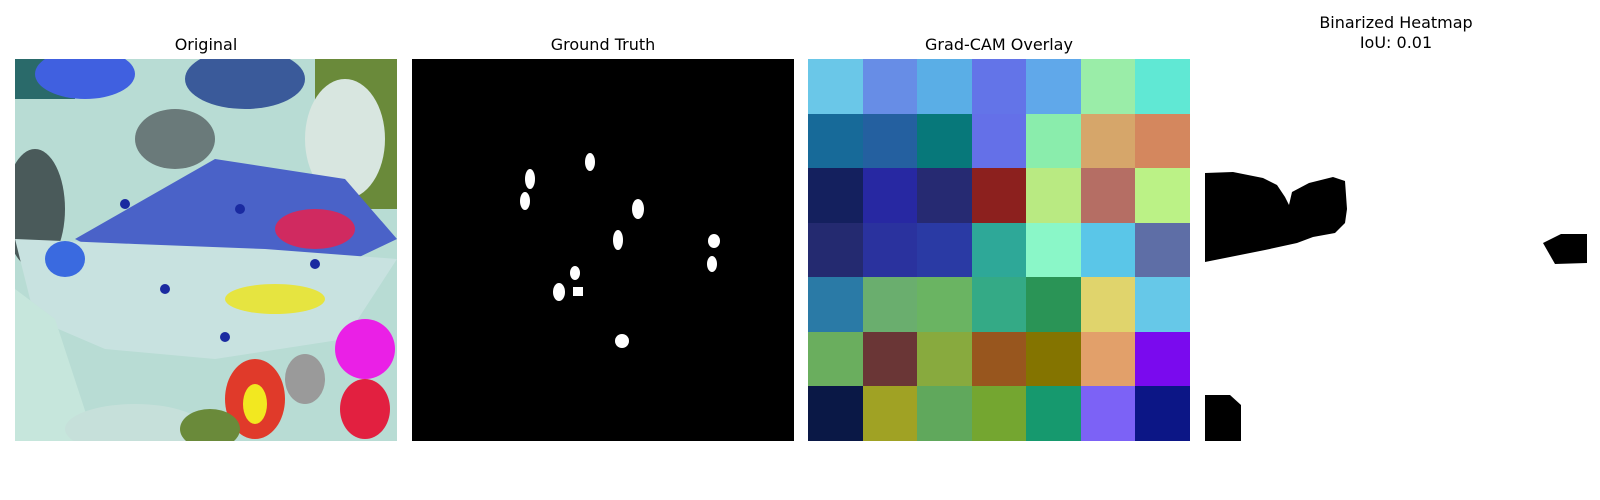 The width and height of the screenshot is (1600, 500). What do you see at coordinates (206, 45) in the screenshot?
I see `original-title: Original` at bounding box center [206, 45].